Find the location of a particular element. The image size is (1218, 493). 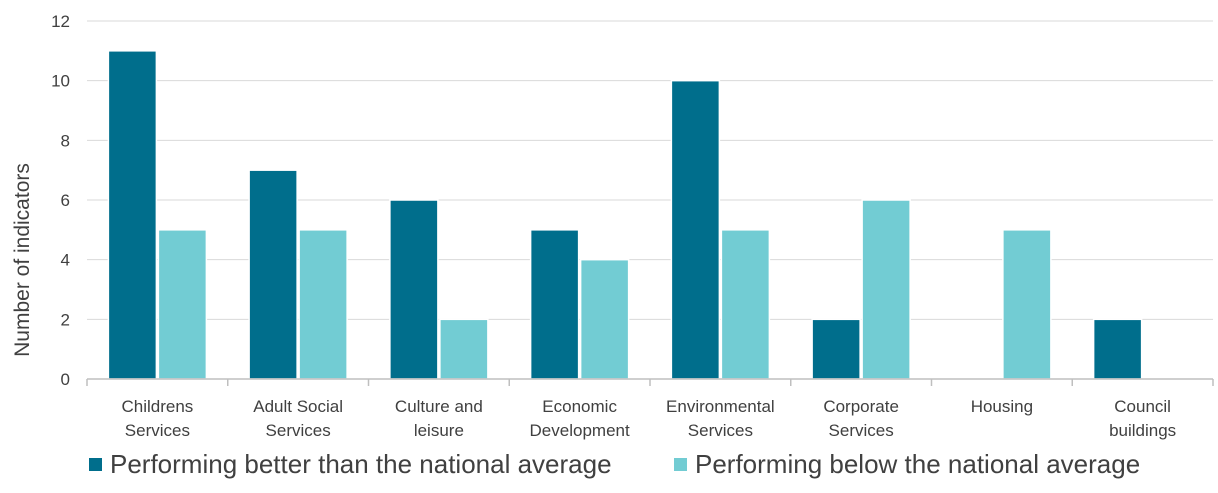

x-category-label: Environmental Services is located at coordinates (720, 418).